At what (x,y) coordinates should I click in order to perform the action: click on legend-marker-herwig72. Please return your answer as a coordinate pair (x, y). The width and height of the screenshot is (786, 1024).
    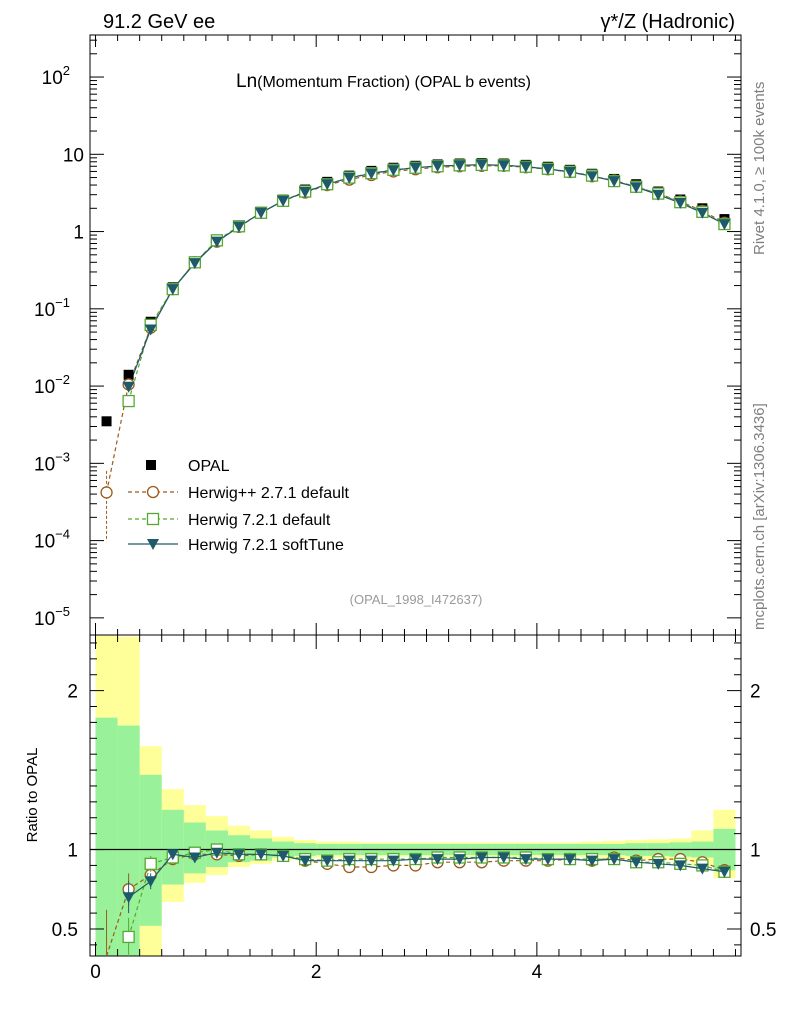
    Looking at the image, I should click on (153, 519).